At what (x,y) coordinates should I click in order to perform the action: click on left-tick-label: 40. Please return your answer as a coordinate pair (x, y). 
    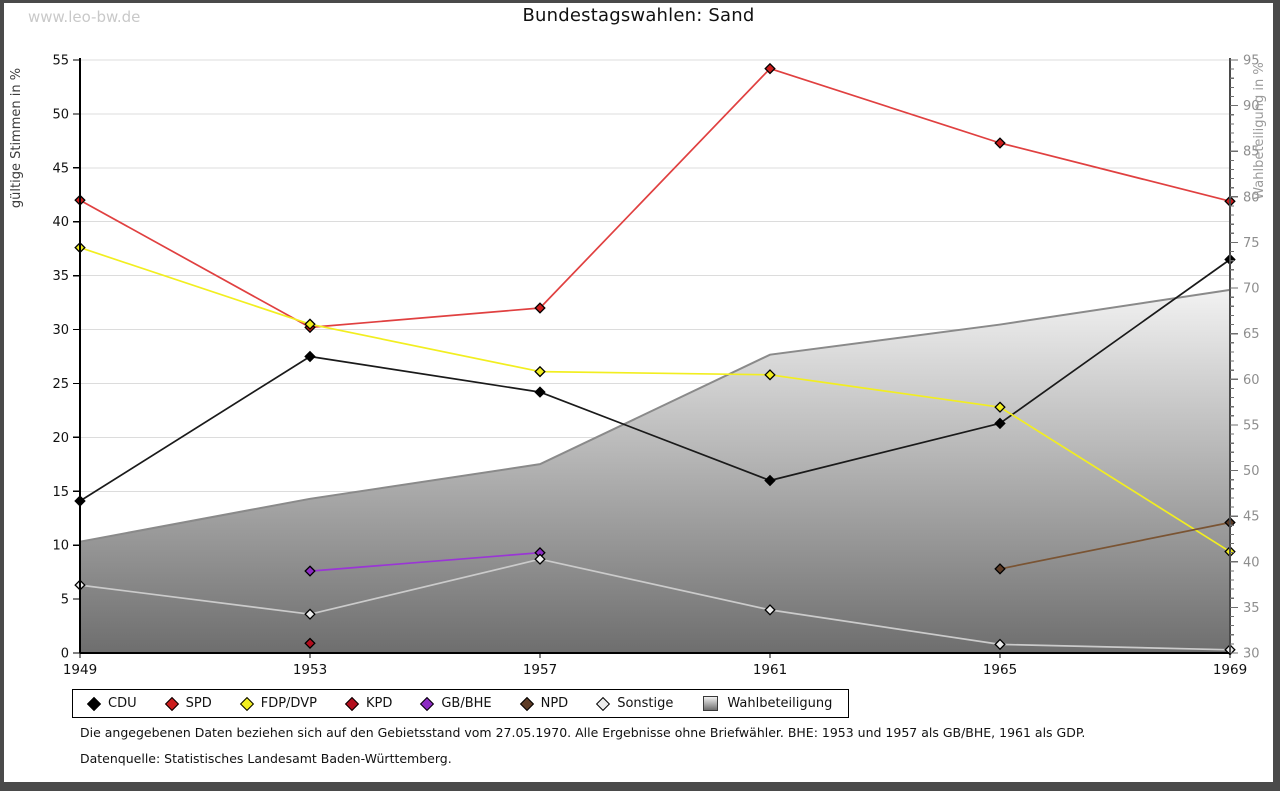
    Looking at the image, I should click on (60, 222).